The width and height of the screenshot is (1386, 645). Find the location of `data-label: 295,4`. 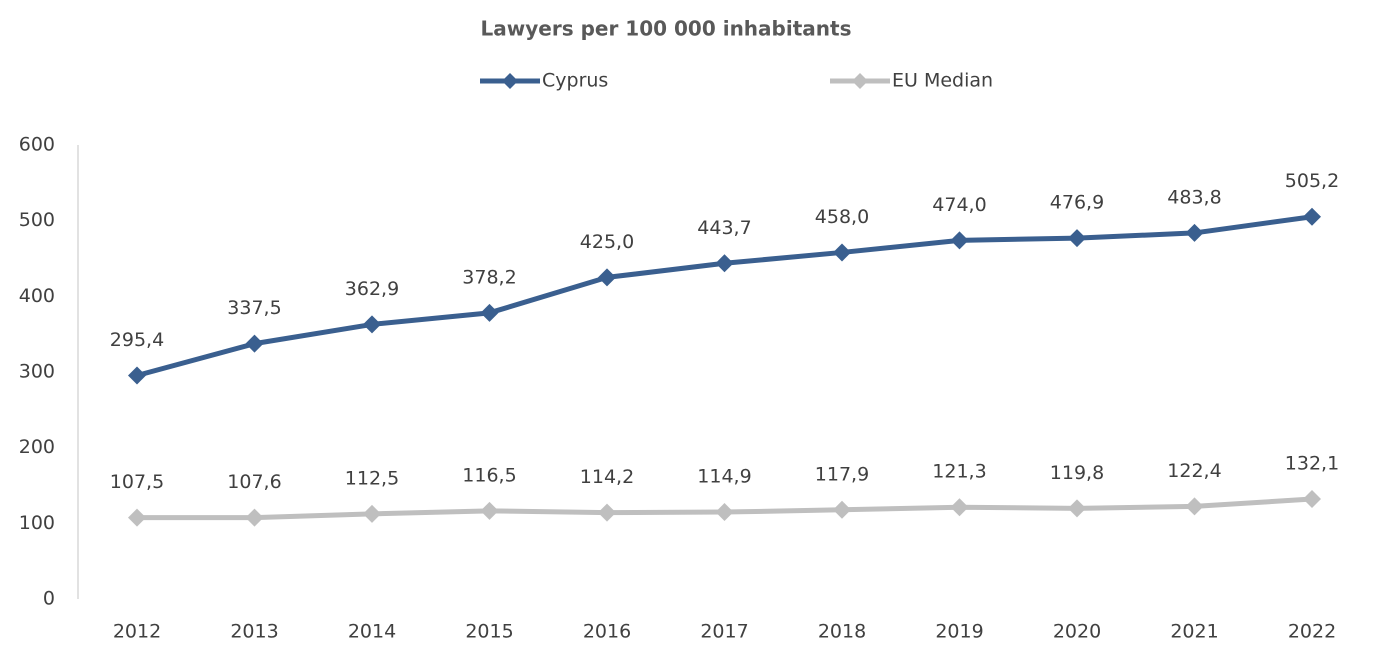

data-label: 295,4 is located at coordinates (137, 340).